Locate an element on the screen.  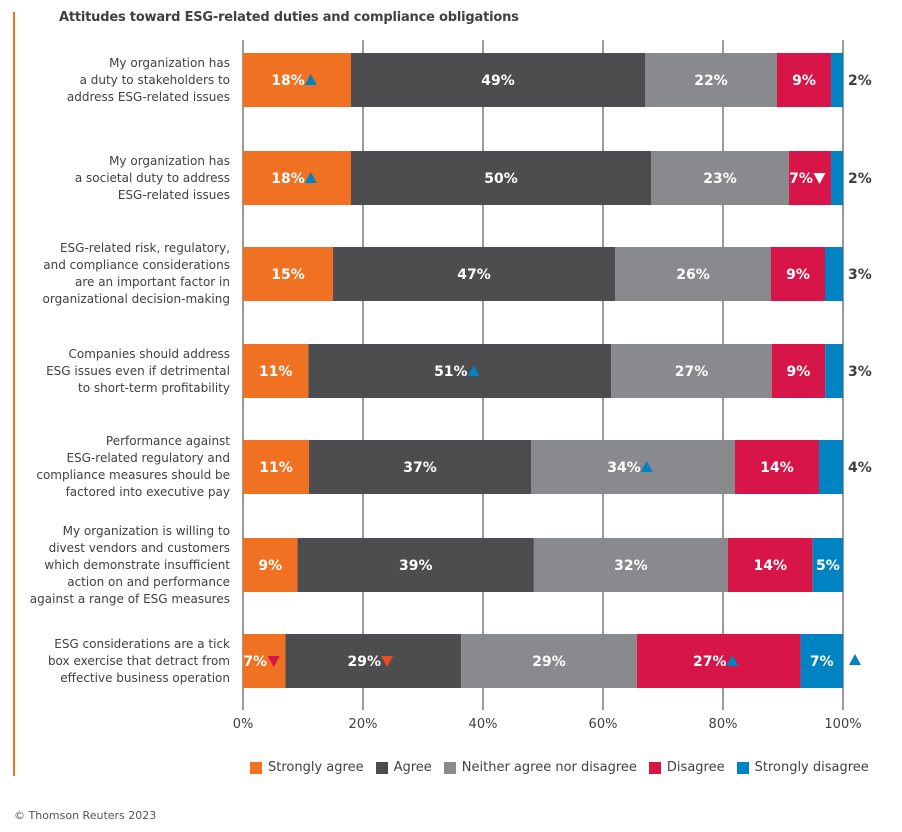
data-label: 39% is located at coordinates (416, 566).